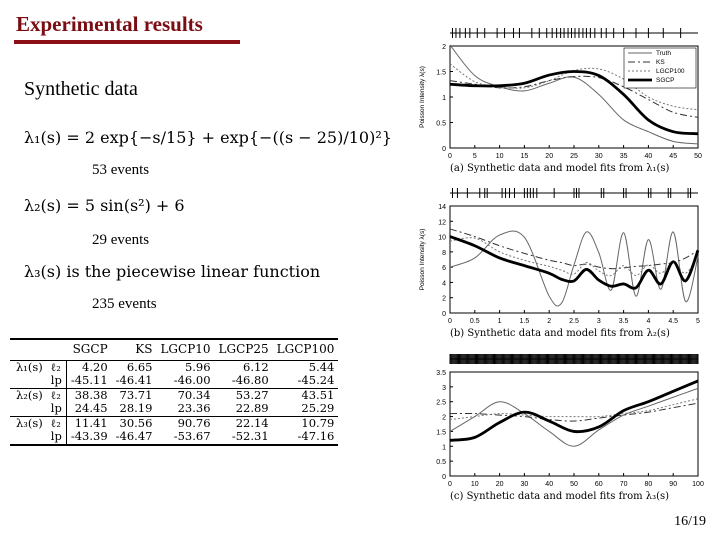  What do you see at coordinates (574, 484) in the screenshot?
I see `x-tick-label: 50` at bounding box center [574, 484].